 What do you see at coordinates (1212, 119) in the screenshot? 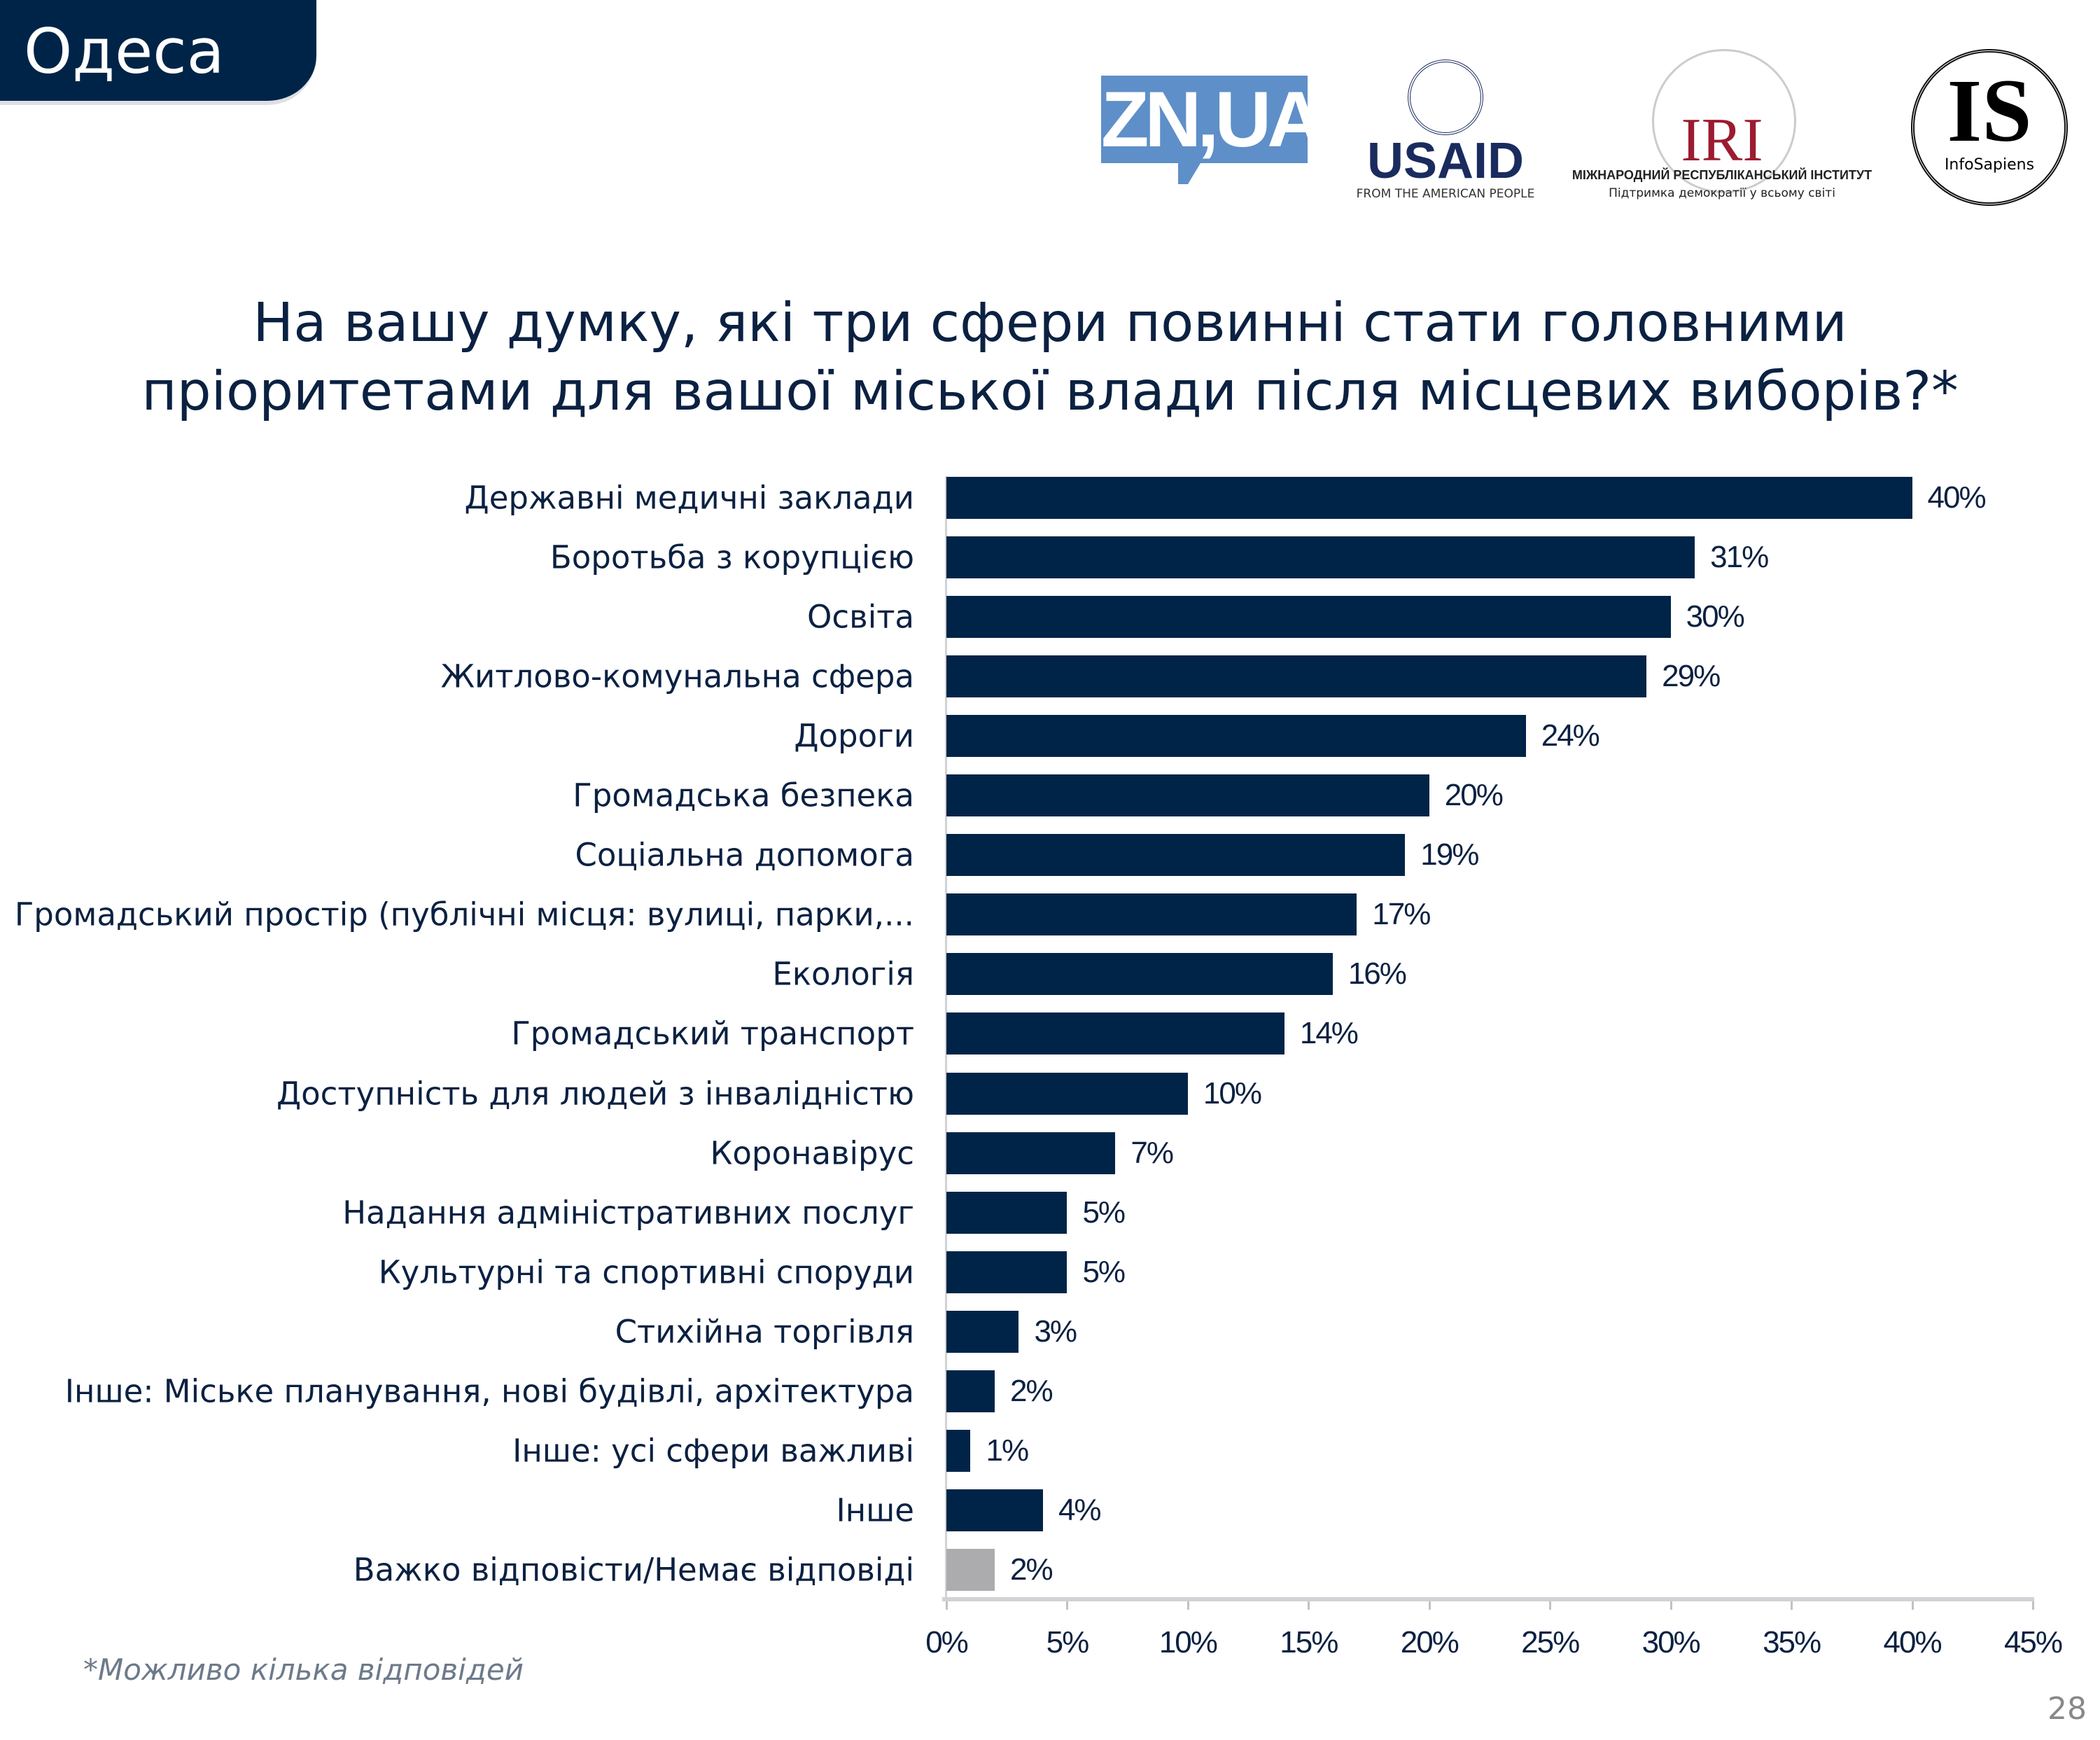
I see `zn-logo-text: ZN,UA` at bounding box center [1212, 119].